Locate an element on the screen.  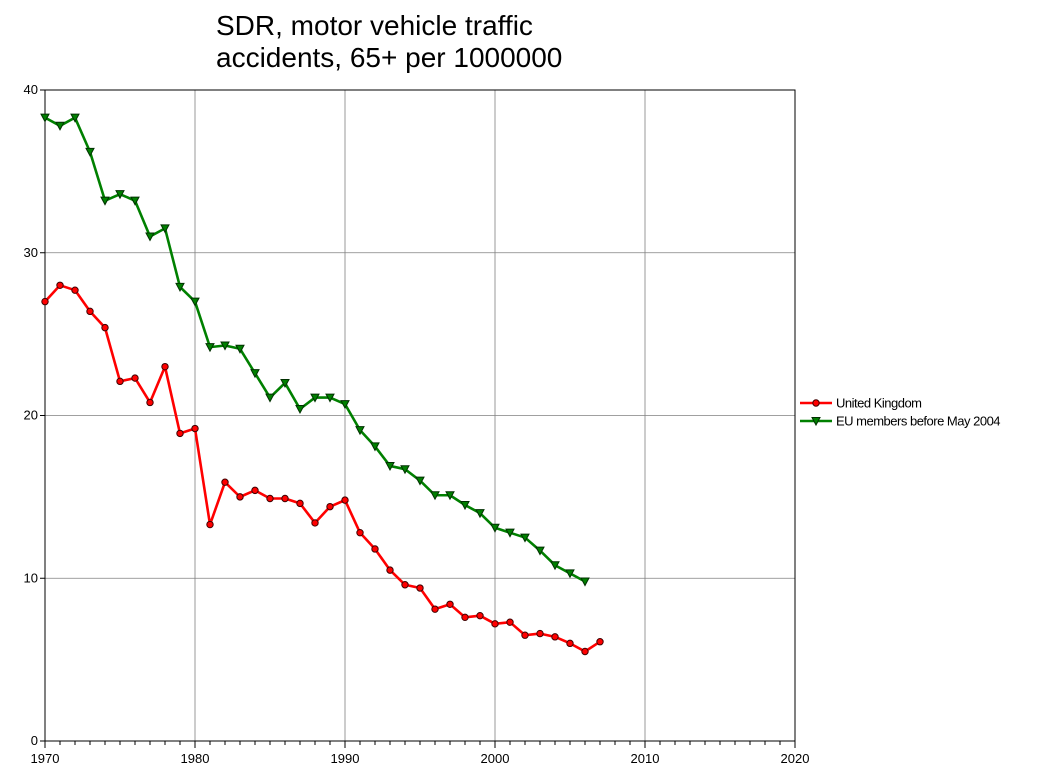
legend-label: United Kingdom is located at coordinates (879, 403).